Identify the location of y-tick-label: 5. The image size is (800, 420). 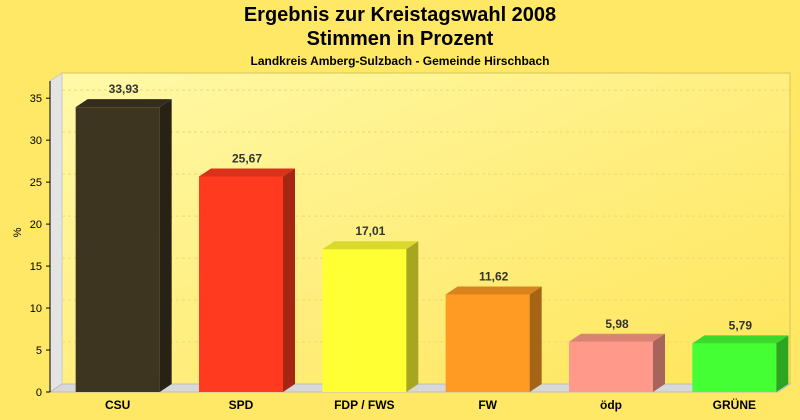
(39, 351).